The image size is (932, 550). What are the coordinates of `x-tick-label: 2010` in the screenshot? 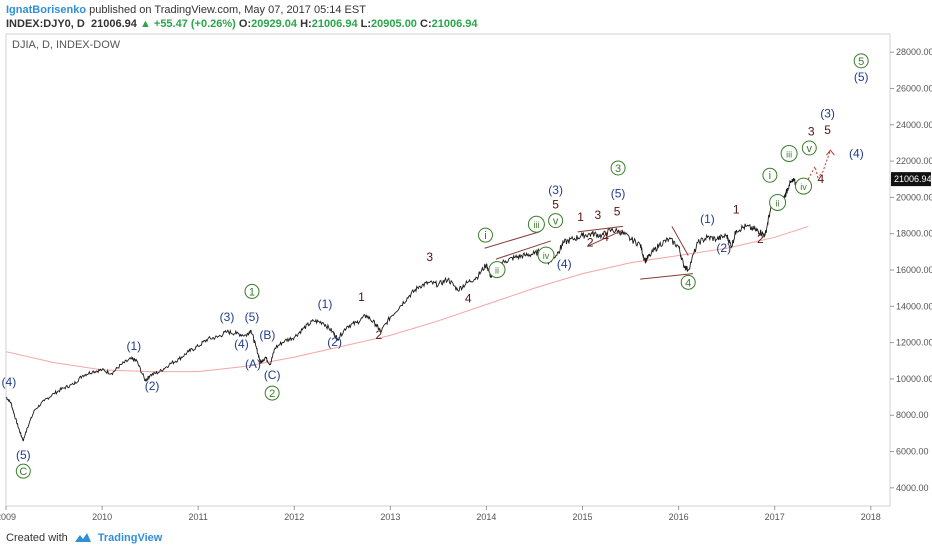 It's located at (102, 517).